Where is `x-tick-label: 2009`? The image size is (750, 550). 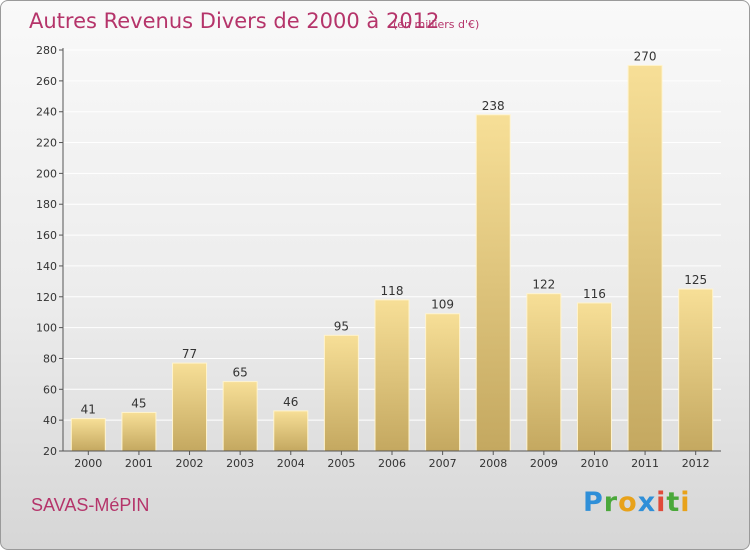 x-tick-label: 2009 is located at coordinates (544, 463).